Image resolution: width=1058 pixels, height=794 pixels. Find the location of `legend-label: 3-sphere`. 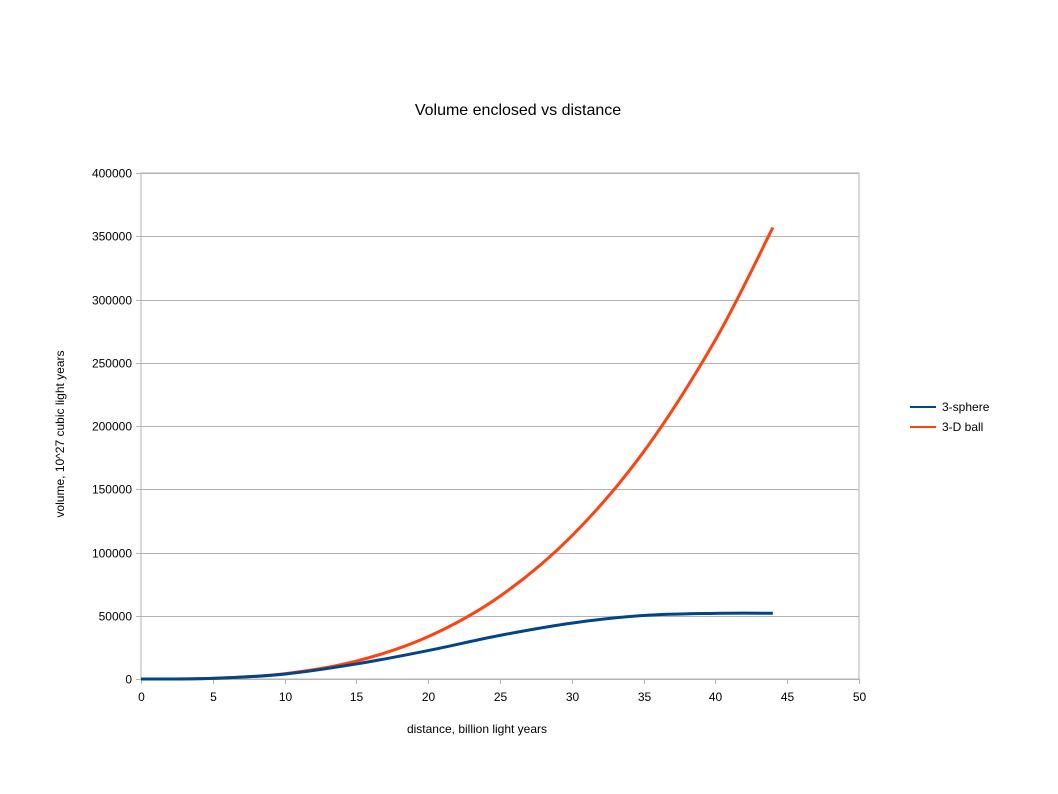

legend-label: 3-sphere is located at coordinates (966, 407).